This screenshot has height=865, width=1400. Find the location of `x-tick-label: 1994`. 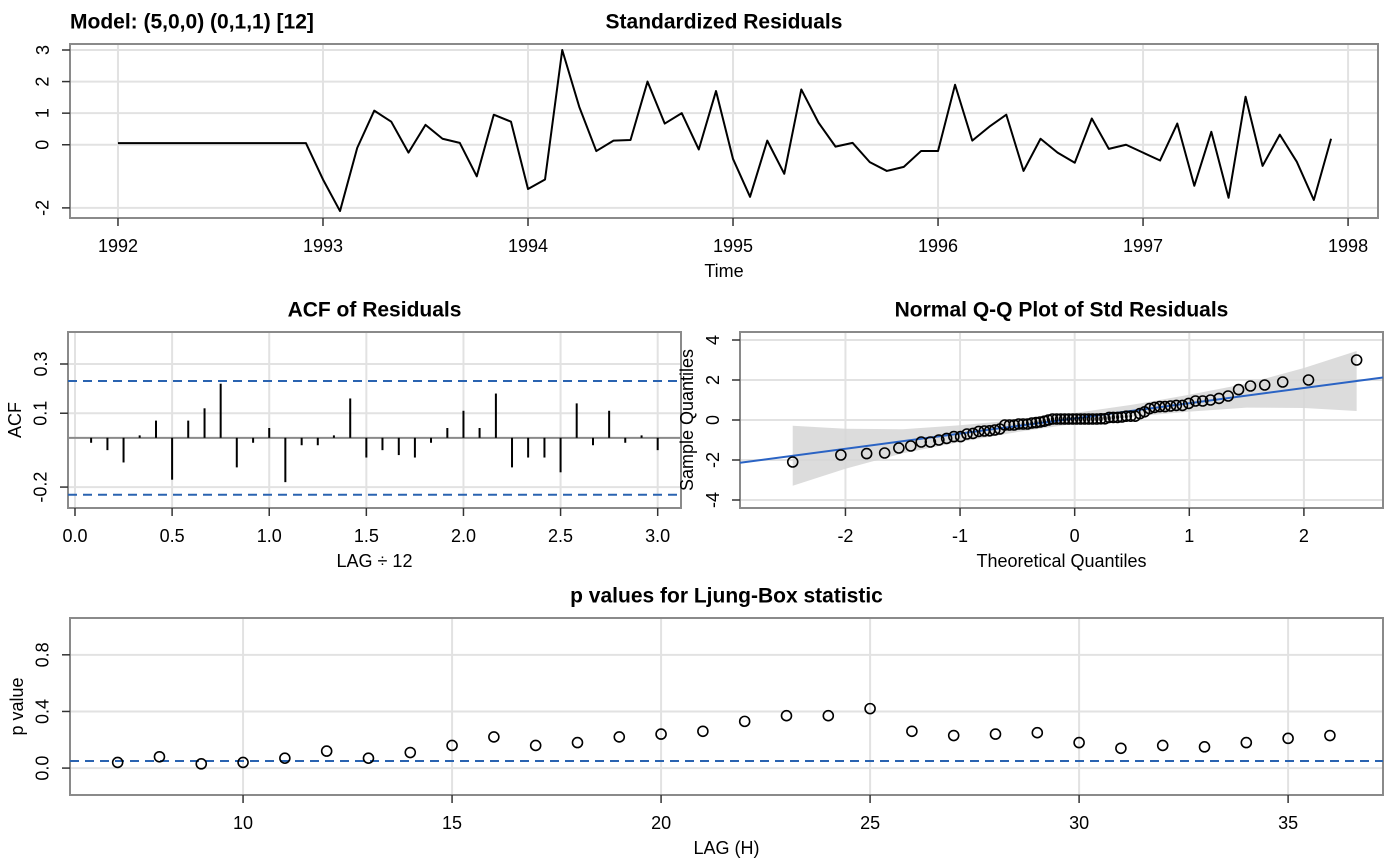

x-tick-label: 1994 is located at coordinates (528, 246).